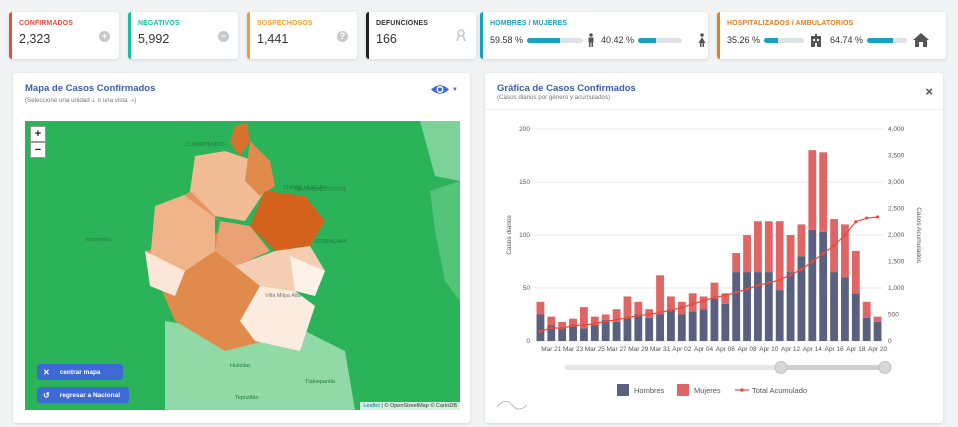 This screenshot has height=427, width=958. Describe the element at coordinates (847, 40) in the screenshot. I see `ambulatorios-percent: 64.74 %` at that location.